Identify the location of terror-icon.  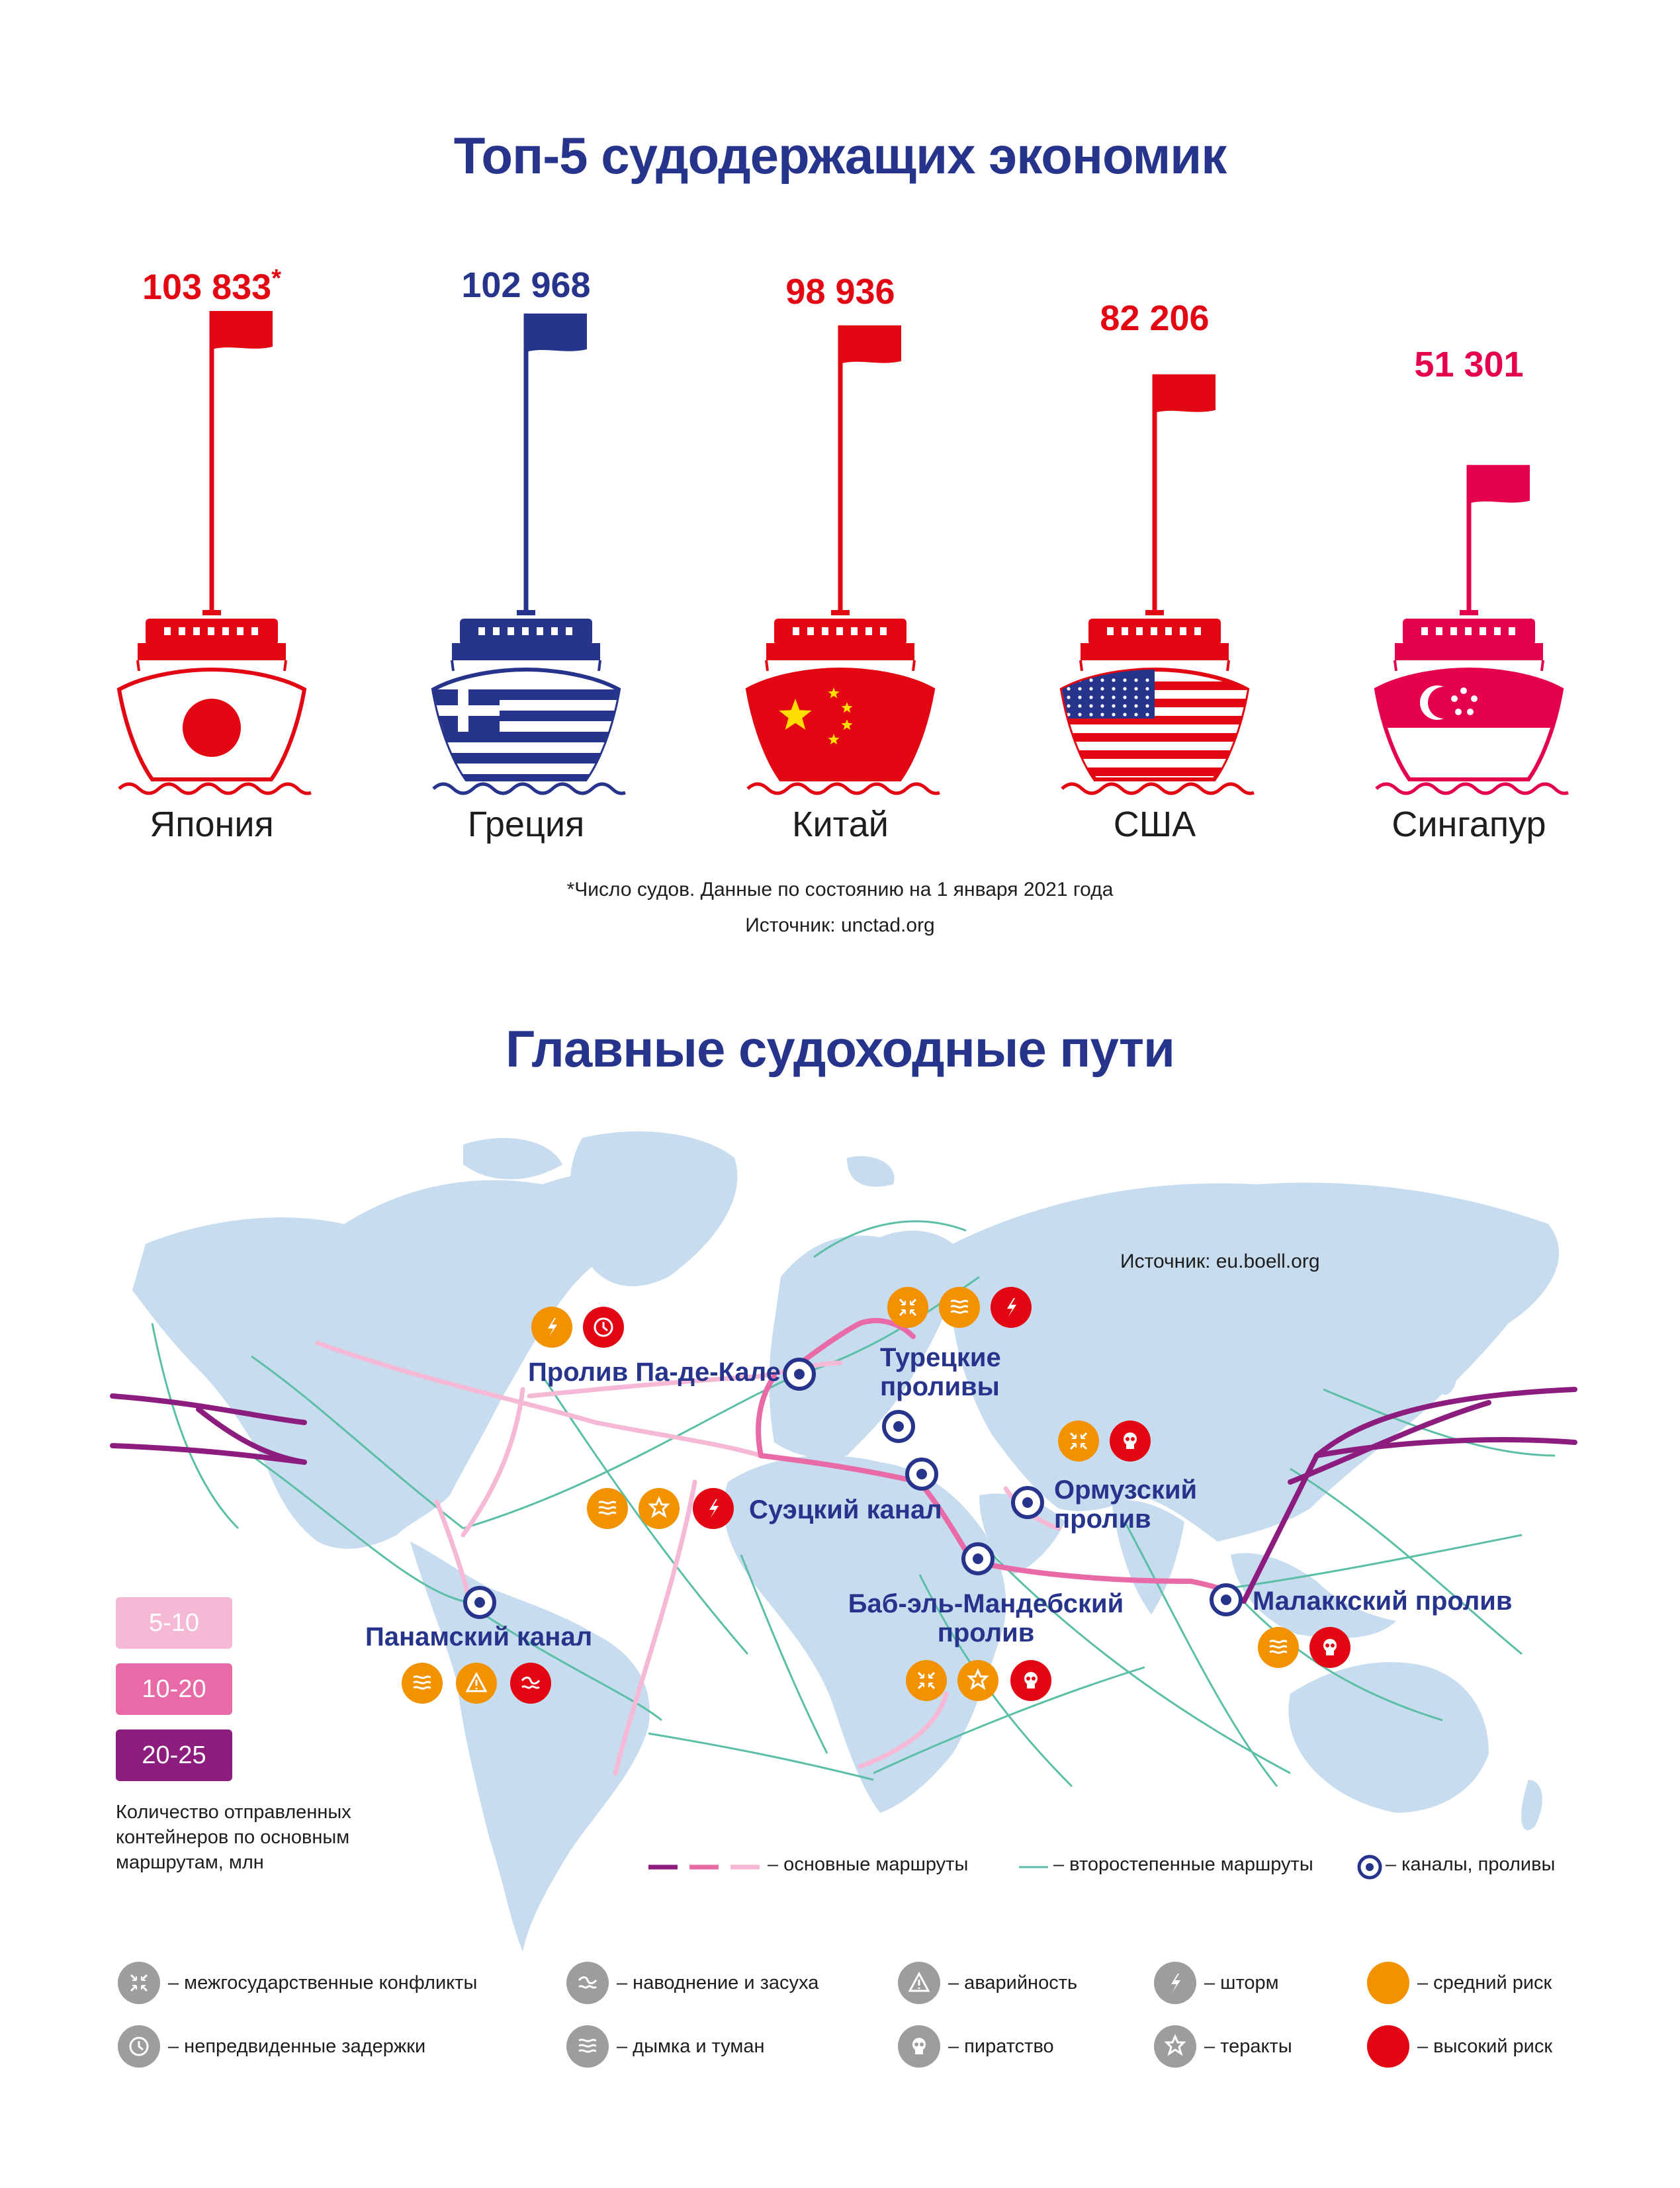
(659, 1508).